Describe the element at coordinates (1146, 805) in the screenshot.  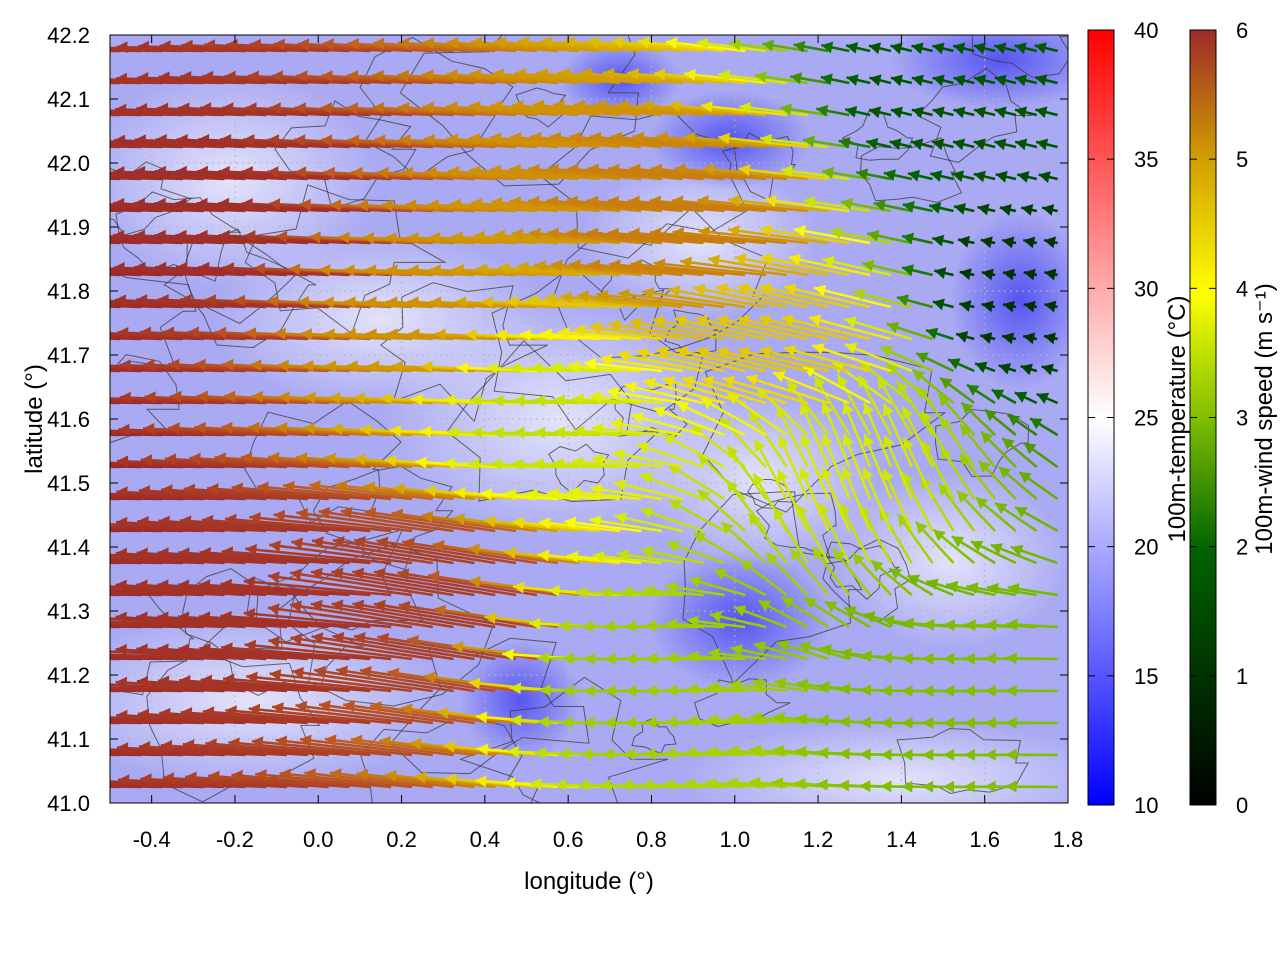
I see `temperature-colorbar-tick-label: 10` at that location.